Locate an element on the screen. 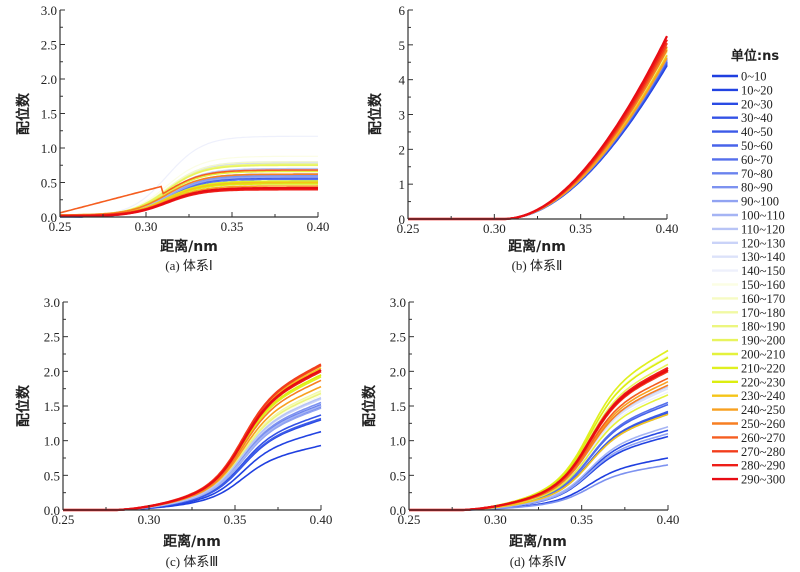  legend-item: 60~70 is located at coordinates (742, 160).